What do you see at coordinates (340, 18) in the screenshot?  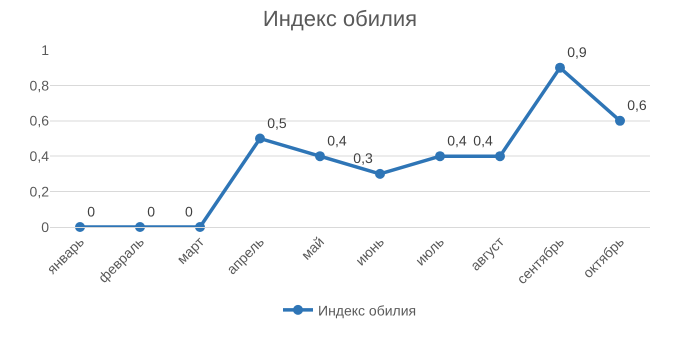 I see `chart-title: Индекс обилия` at bounding box center [340, 18].